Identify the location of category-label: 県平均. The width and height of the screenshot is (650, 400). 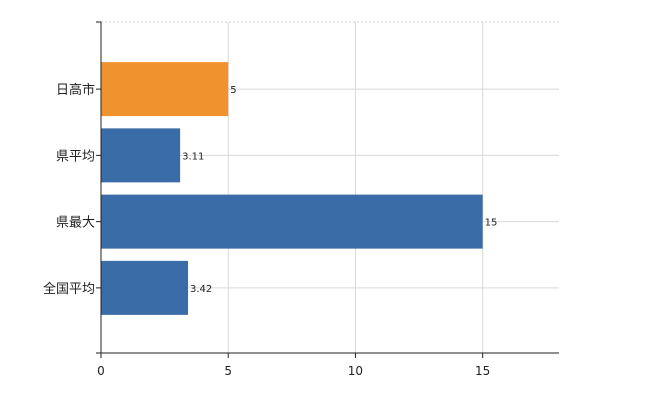
(75, 156).